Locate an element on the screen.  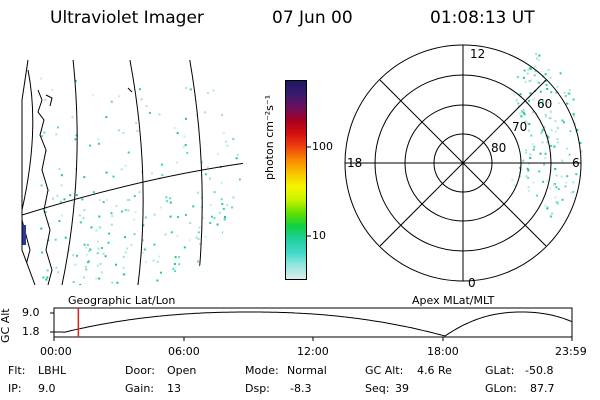
gcalt-value: 4.6 Re is located at coordinates (434, 370).